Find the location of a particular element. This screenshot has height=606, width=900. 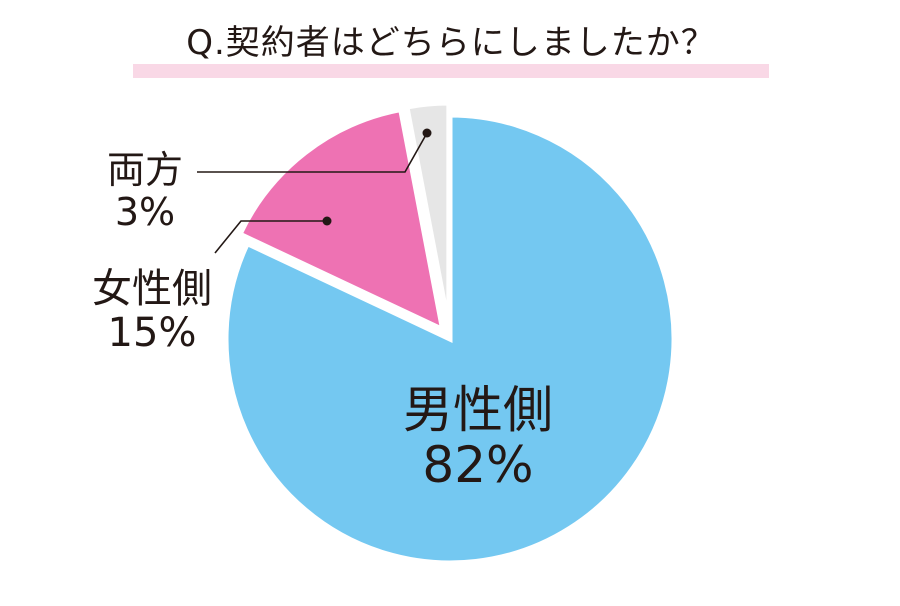

label-both-value: 3% is located at coordinates (145, 212).